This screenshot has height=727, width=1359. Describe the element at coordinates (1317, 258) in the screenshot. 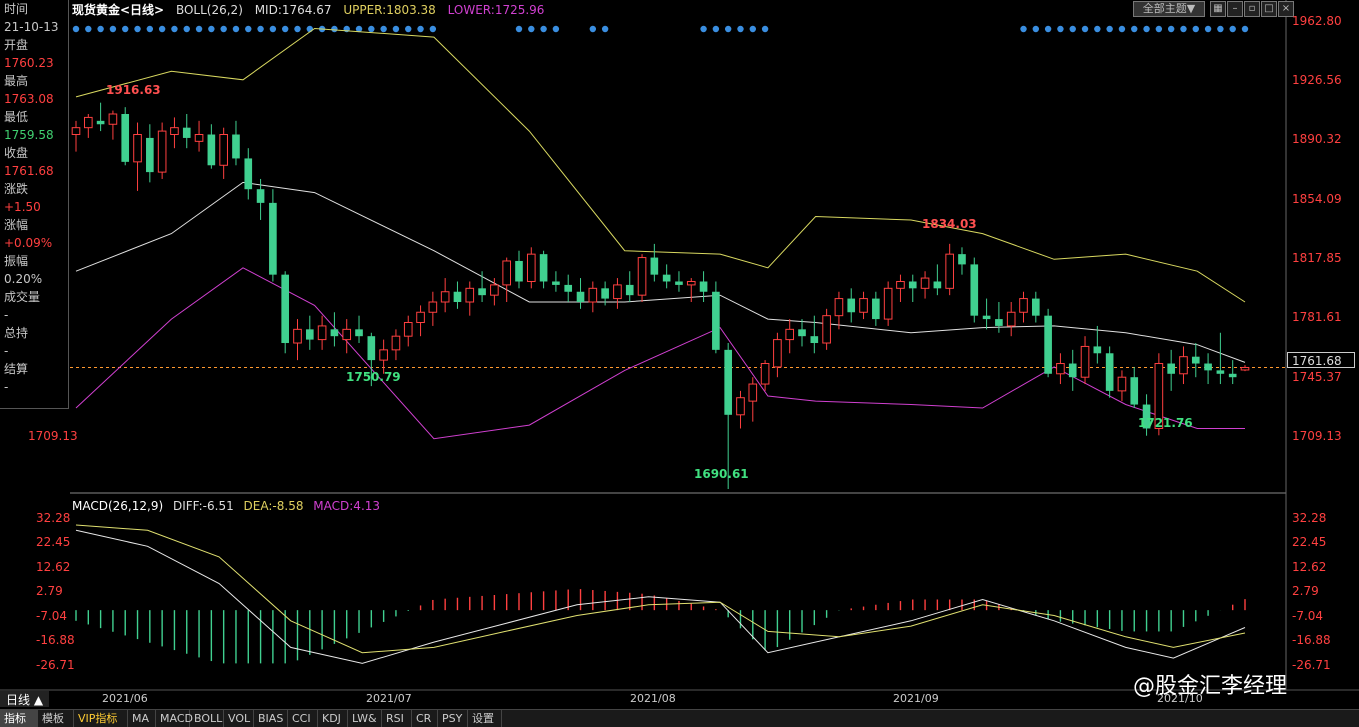

I see `price-tick-label: 1817.85` at that location.